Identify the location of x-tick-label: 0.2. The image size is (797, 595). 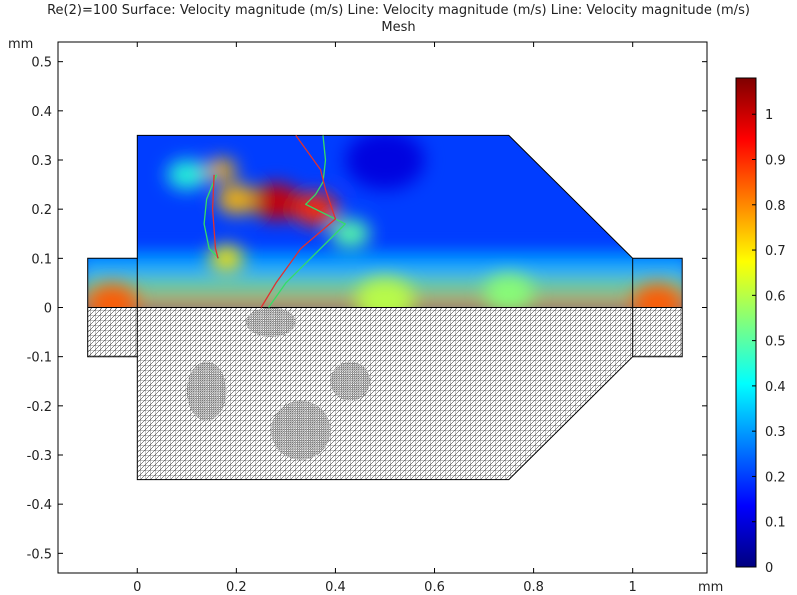
(236, 587).